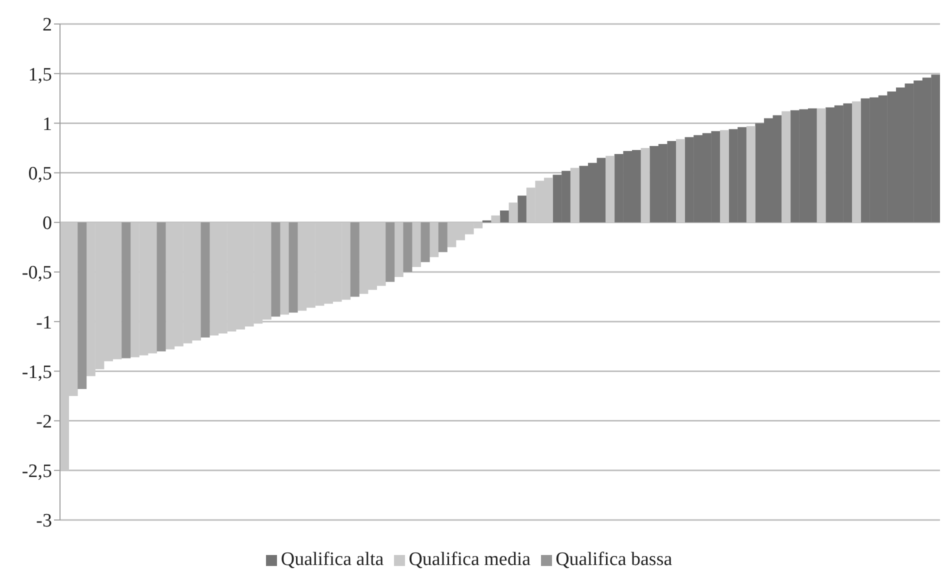  I want to click on y-tick-label: -0,5, so click(37, 273).